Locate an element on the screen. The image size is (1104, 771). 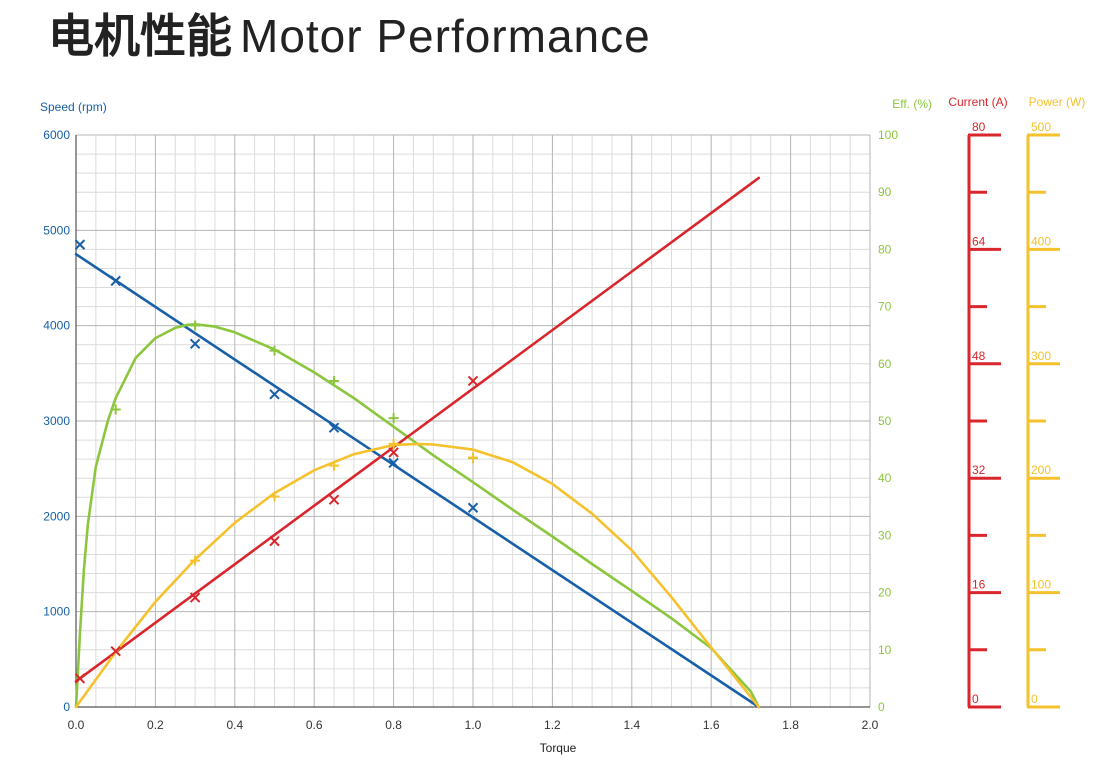
efficiency-tick-label: 0 is located at coordinates (881, 707).